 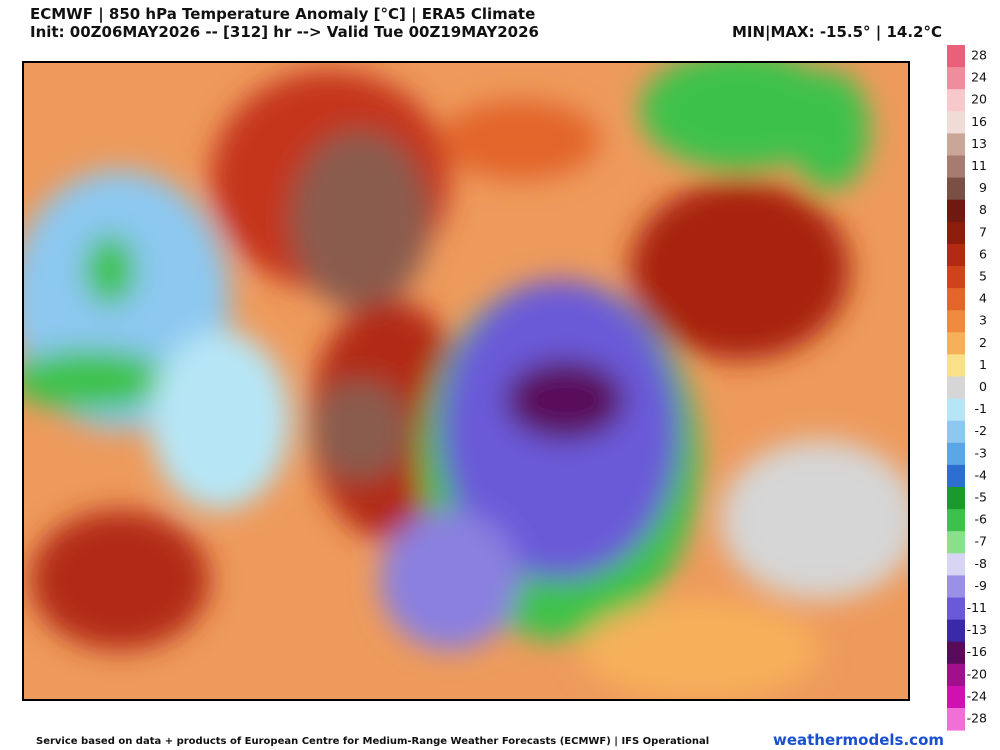 I want to click on colorbar-label: 16, so click(x=979, y=121).